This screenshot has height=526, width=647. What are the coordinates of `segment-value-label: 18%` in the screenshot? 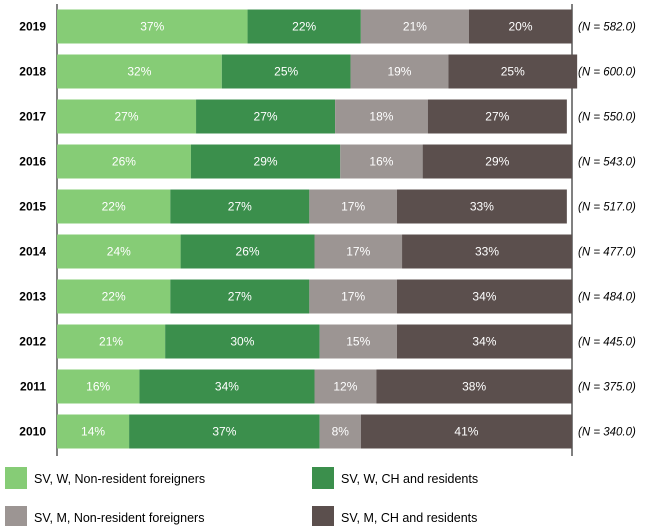 It's located at (381, 117).